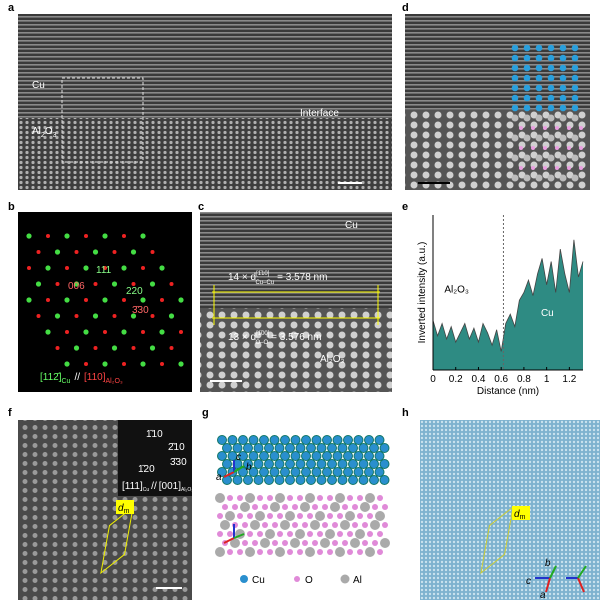 The width and height of the screenshot is (608, 616). Describe the element at coordinates (521, 513) in the screenshot. I see `label-box` at that location.